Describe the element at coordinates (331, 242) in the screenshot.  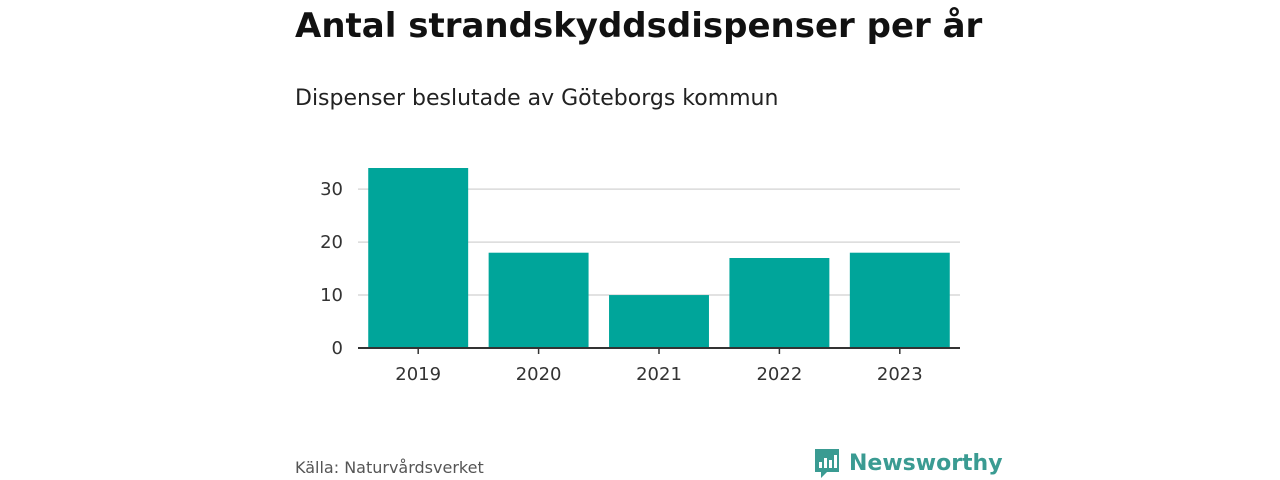
I see `y-tick-label: 20` at that location.